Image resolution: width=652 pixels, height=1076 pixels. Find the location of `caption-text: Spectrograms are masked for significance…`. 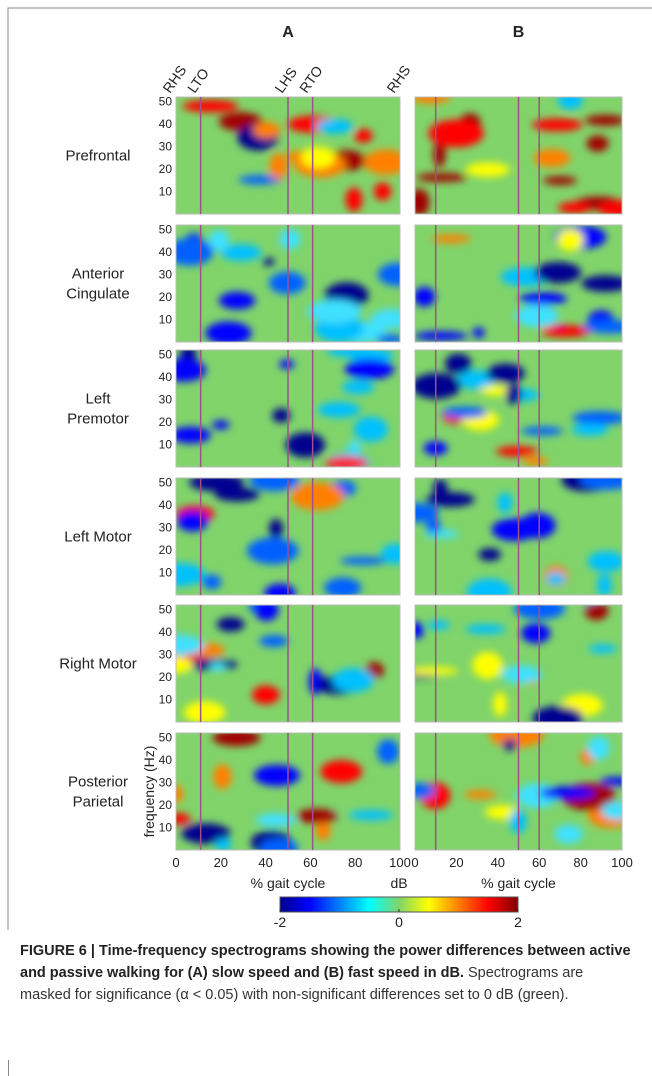

caption-text: Spectrograms are masked for significance… is located at coordinates (302, 984).